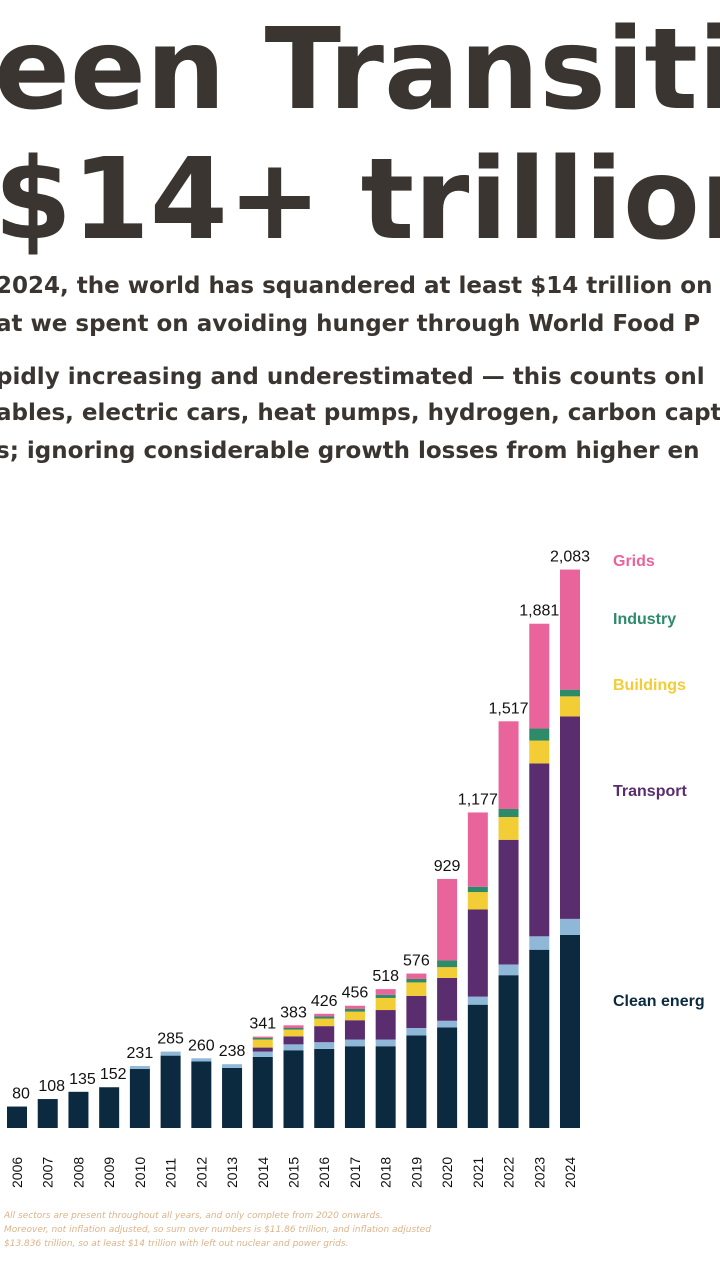 This screenshot has height=1280, width=720. I want to click on legend-label: Buildings, so click(649, 685).